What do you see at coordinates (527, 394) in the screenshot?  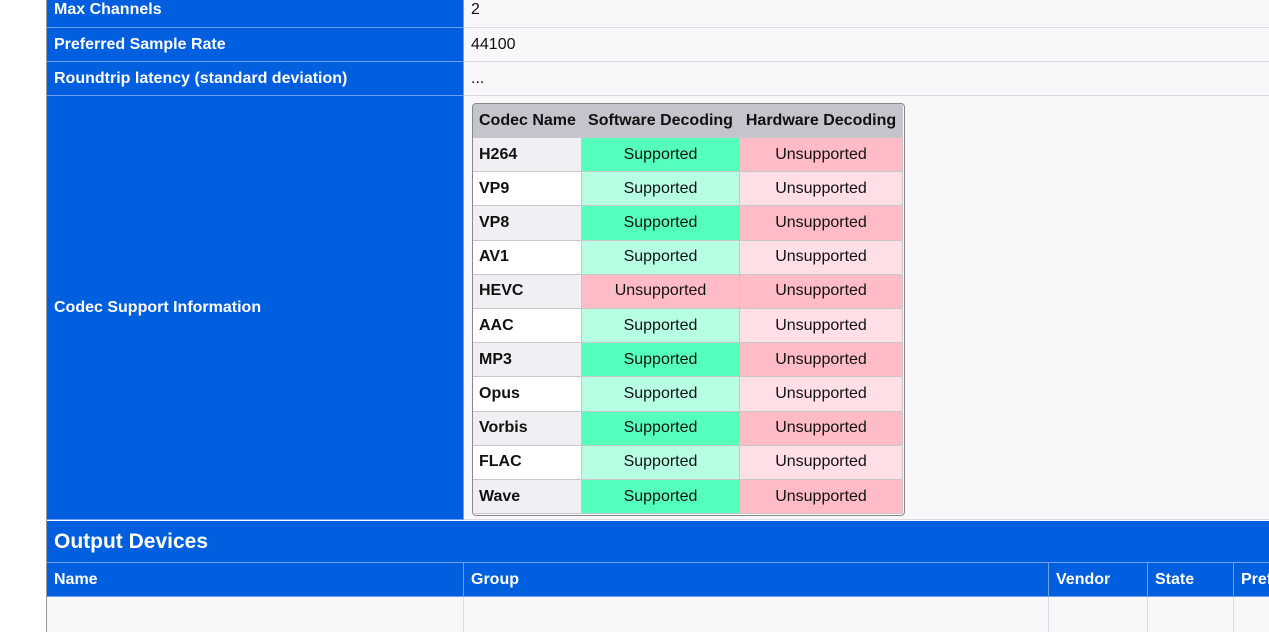 I see `codec-name: Opus` at bounding box center [527, 394].